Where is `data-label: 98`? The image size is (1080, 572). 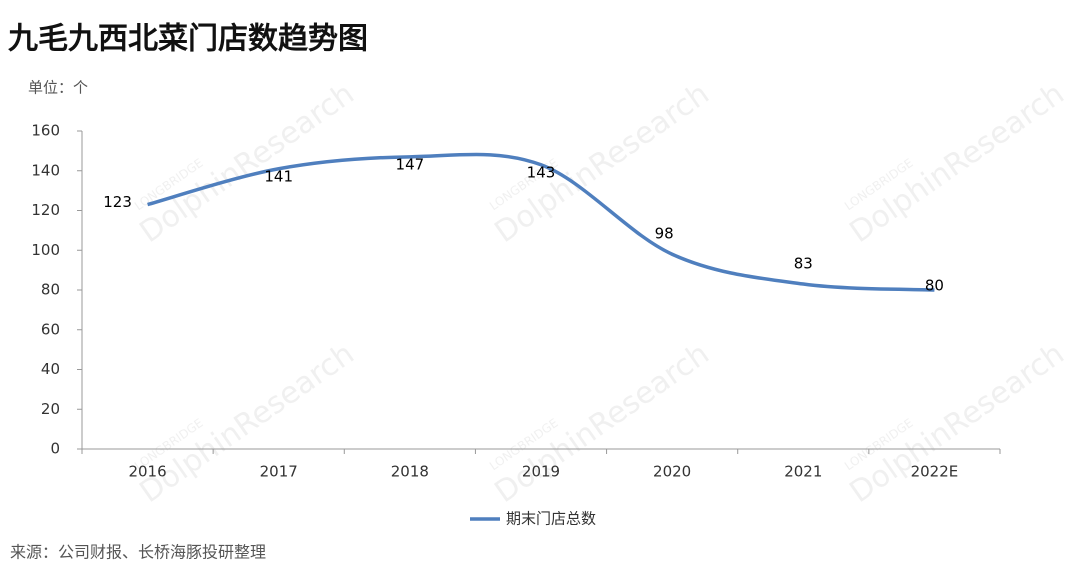 data-label: 98 is located at coordinates (664, 234).